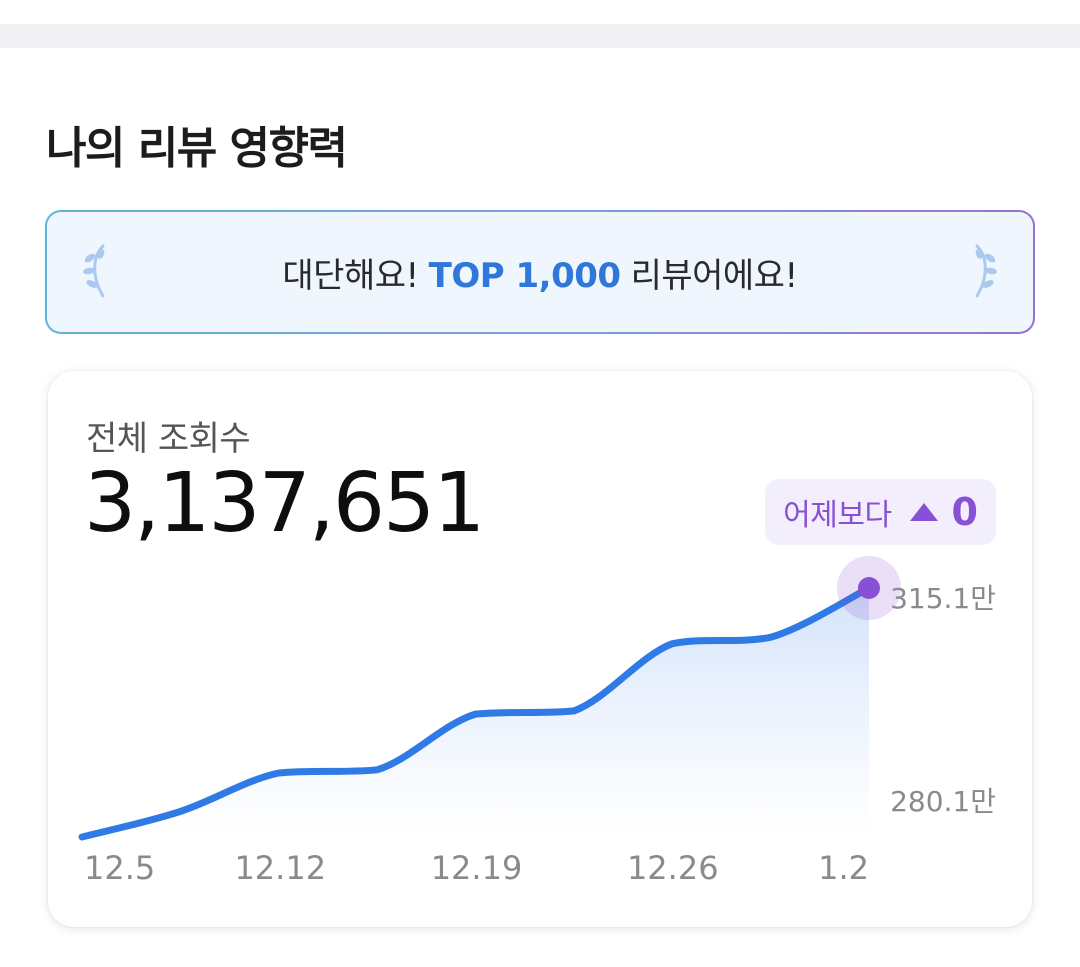 This screenshot has width=1080, height=967. What do you see at coordinates (280, 868) in the screenshot?
I see `x-tick-label: 12.12` at bounding box center [280, 868].